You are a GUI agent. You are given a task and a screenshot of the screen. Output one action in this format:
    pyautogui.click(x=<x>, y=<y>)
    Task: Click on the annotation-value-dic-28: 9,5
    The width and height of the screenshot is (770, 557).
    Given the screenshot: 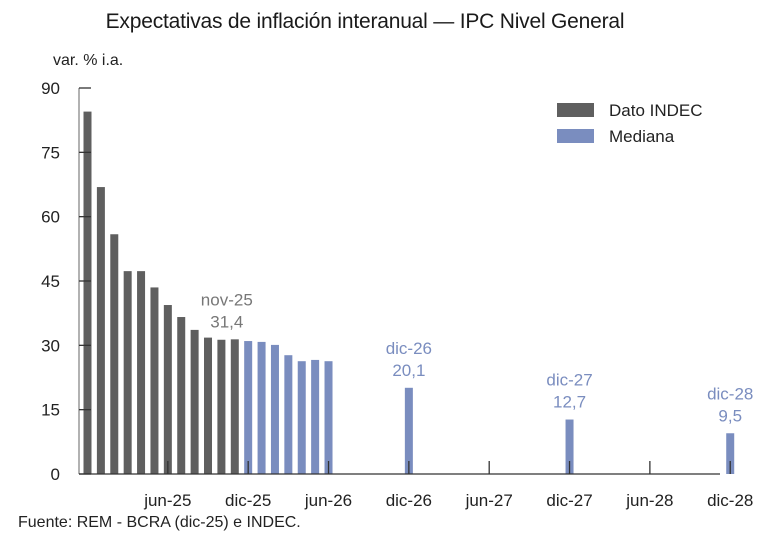 What is the action you would take?
    pyautogui.click(x=730, y=415)
    